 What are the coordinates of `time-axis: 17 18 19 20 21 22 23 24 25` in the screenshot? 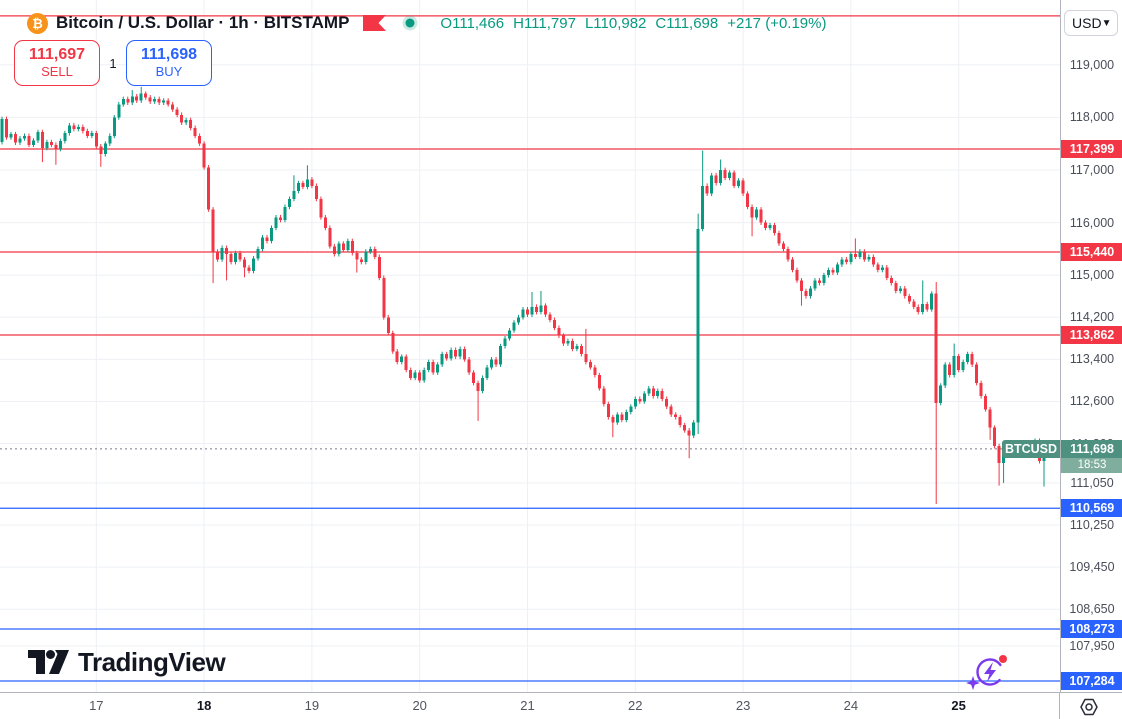 It's located at (561, 705).